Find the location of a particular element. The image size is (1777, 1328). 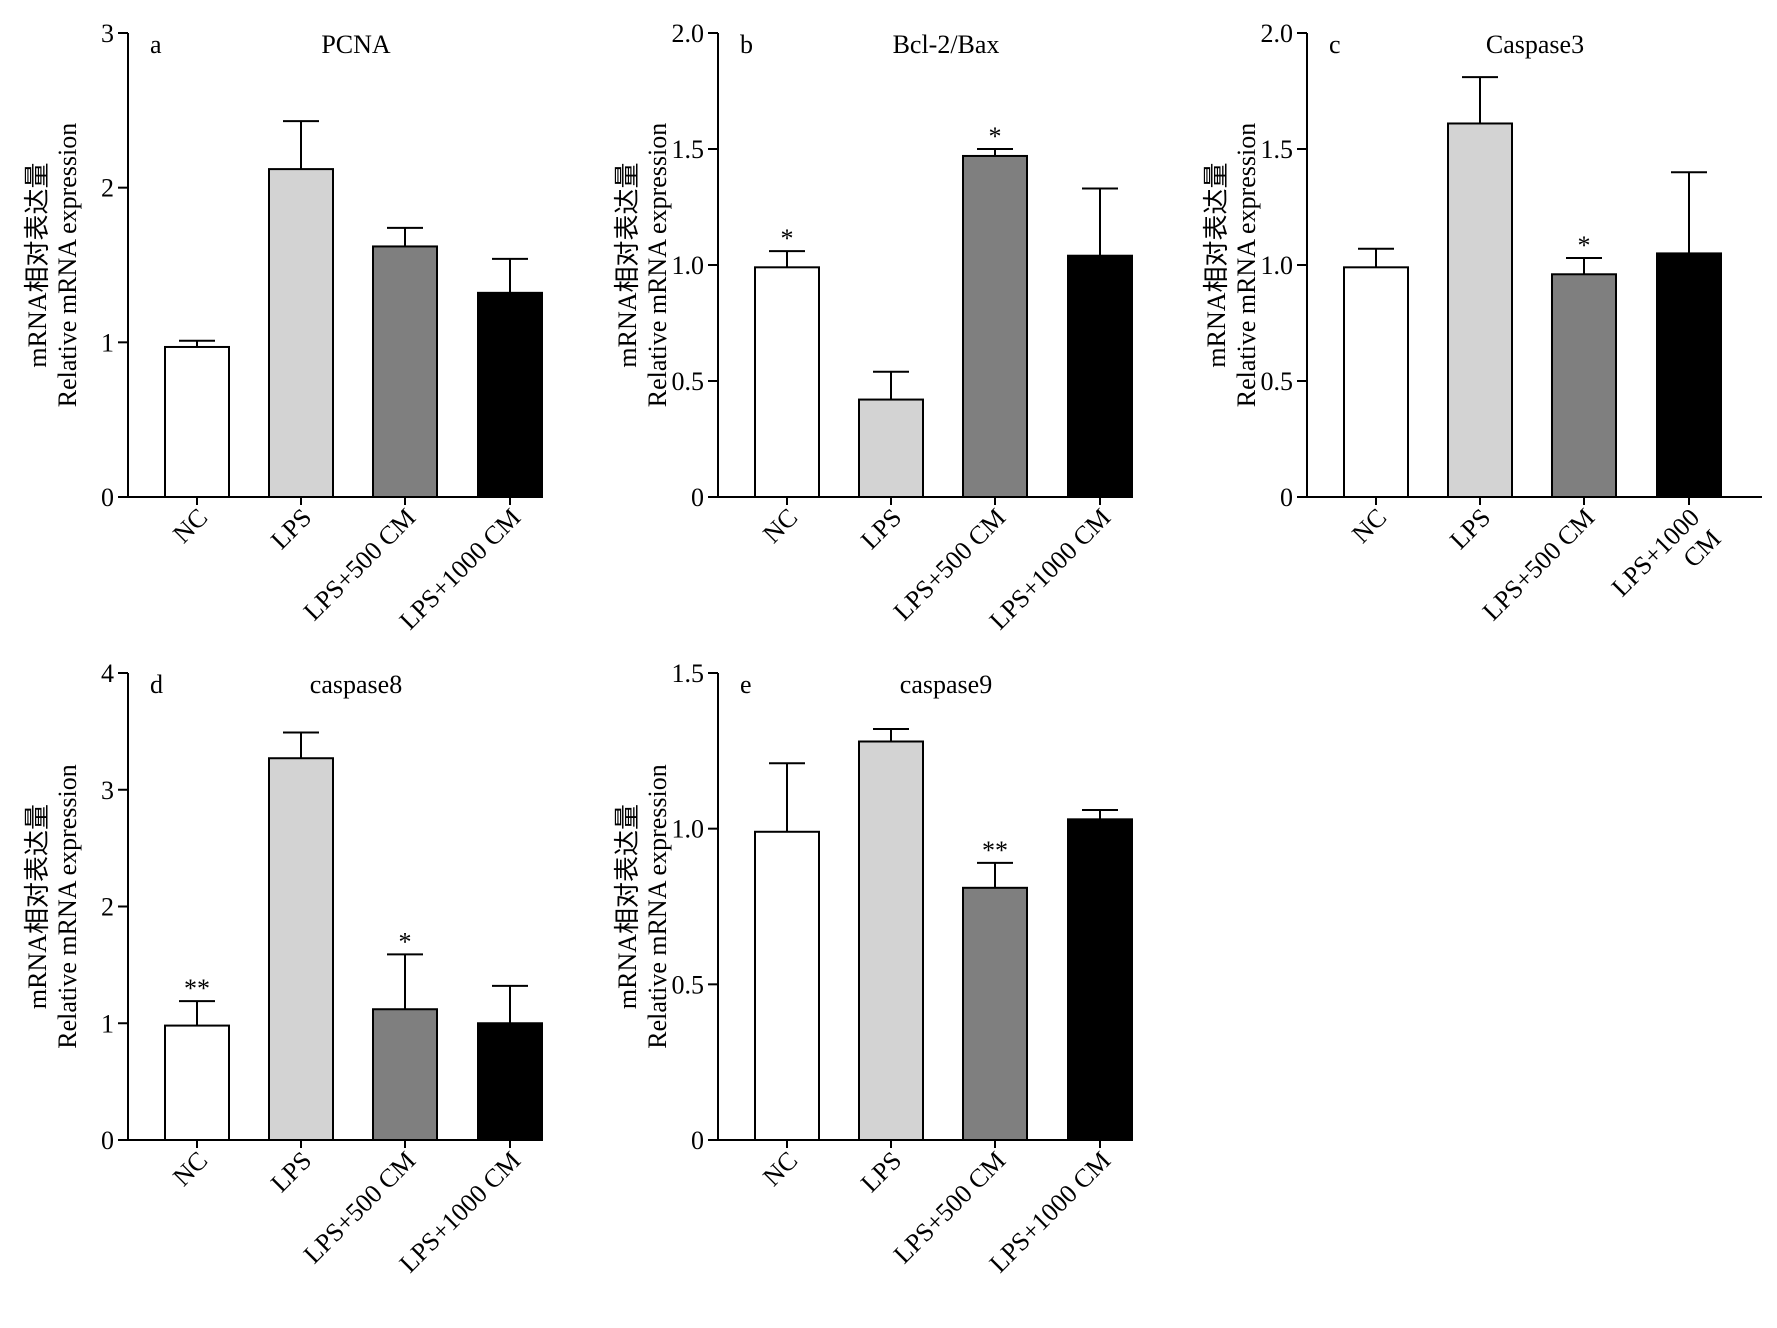

panel-title: PCNA is located at coordinates (356, 44).